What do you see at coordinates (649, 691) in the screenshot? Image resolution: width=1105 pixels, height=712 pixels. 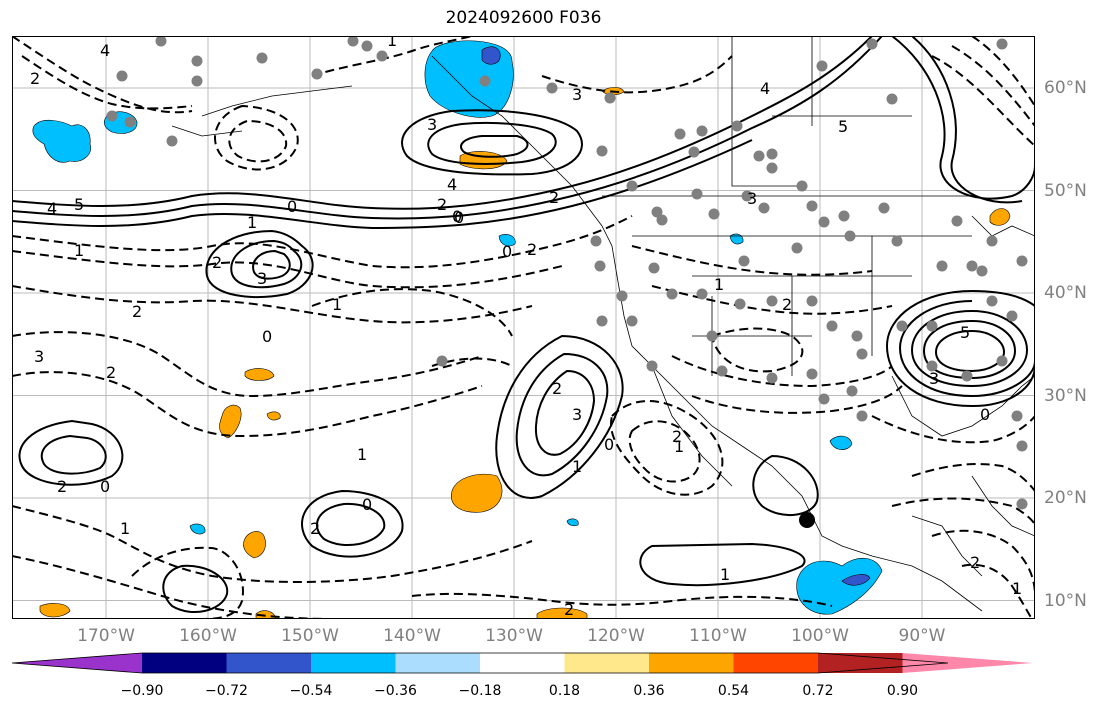 I see `colorbar-tick-label: 0.36` at bounding box center [649, 691].